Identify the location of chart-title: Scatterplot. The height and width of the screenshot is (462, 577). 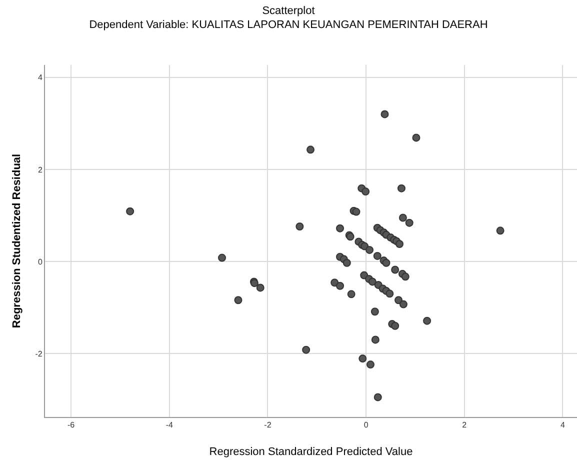
(288, 10).